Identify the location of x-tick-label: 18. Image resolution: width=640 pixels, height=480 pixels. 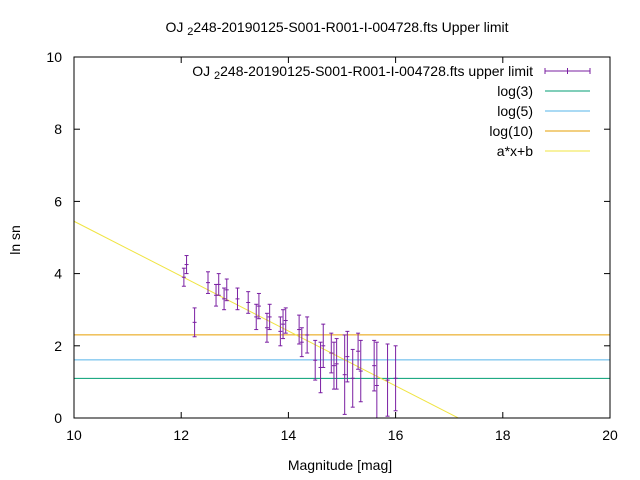
(503, 435).